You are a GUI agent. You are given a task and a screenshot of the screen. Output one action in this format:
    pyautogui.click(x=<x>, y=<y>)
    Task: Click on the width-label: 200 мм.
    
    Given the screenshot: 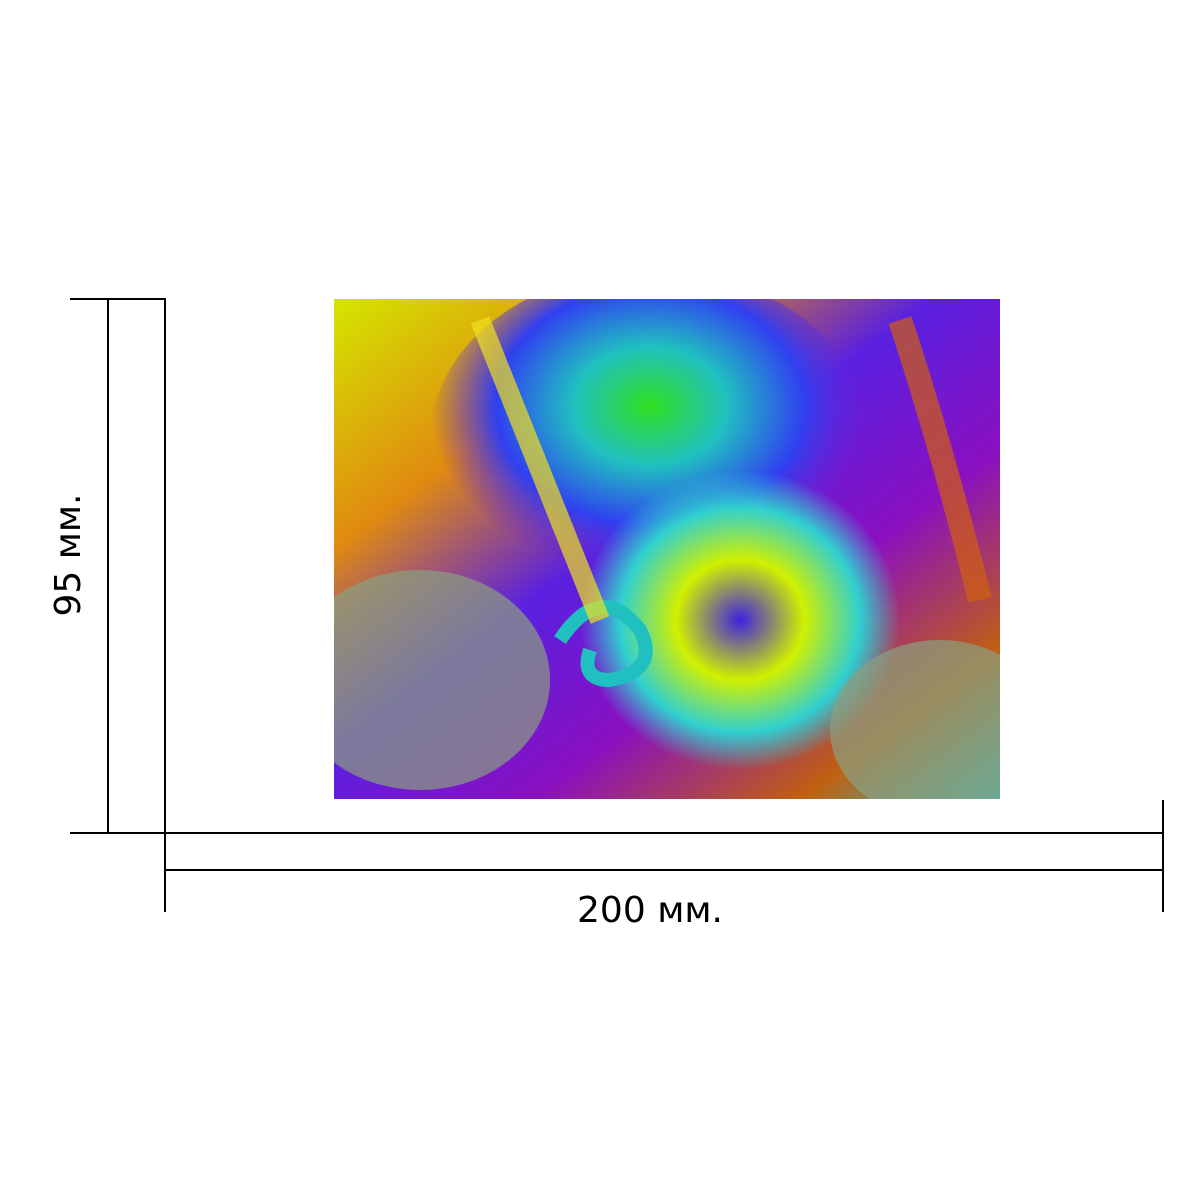 What is the action you would take?
    pyautogui.click(x=650, y=910)
    